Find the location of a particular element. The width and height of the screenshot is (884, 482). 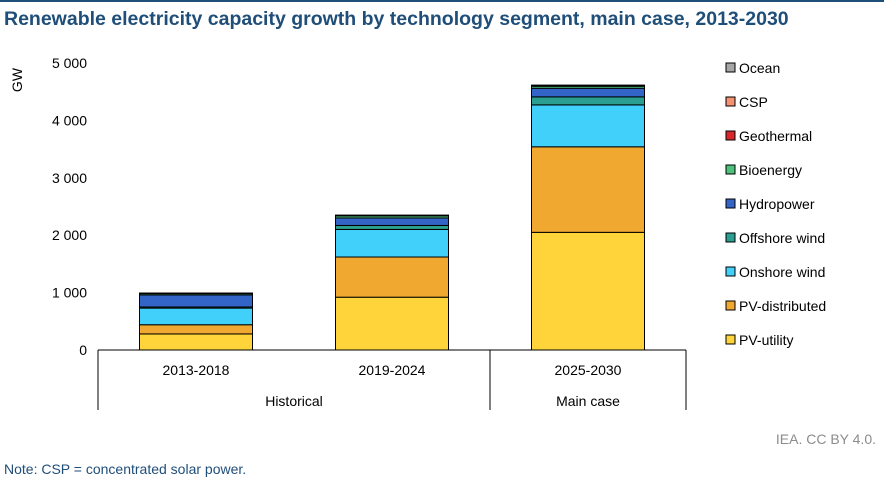

legend-swatch-csp is located at coordinates (730, 101).